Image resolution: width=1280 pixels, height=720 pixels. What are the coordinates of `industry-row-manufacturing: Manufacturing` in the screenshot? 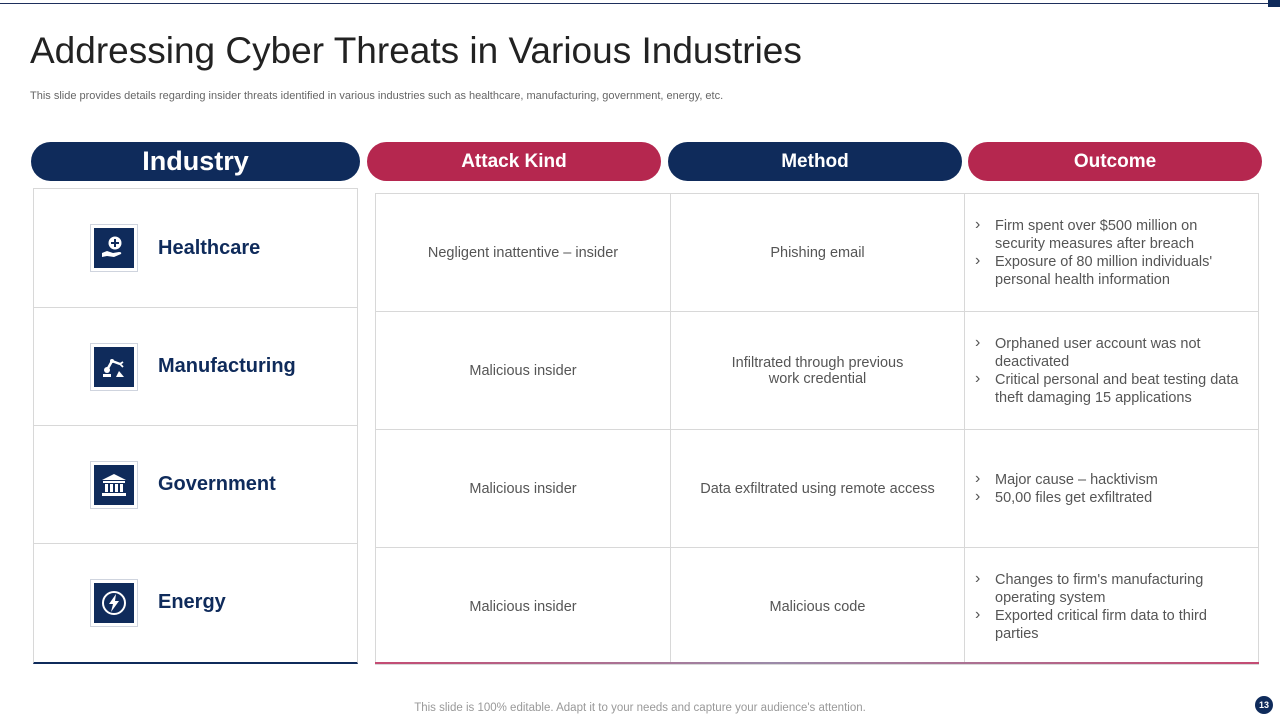 It's located at (195, 366).